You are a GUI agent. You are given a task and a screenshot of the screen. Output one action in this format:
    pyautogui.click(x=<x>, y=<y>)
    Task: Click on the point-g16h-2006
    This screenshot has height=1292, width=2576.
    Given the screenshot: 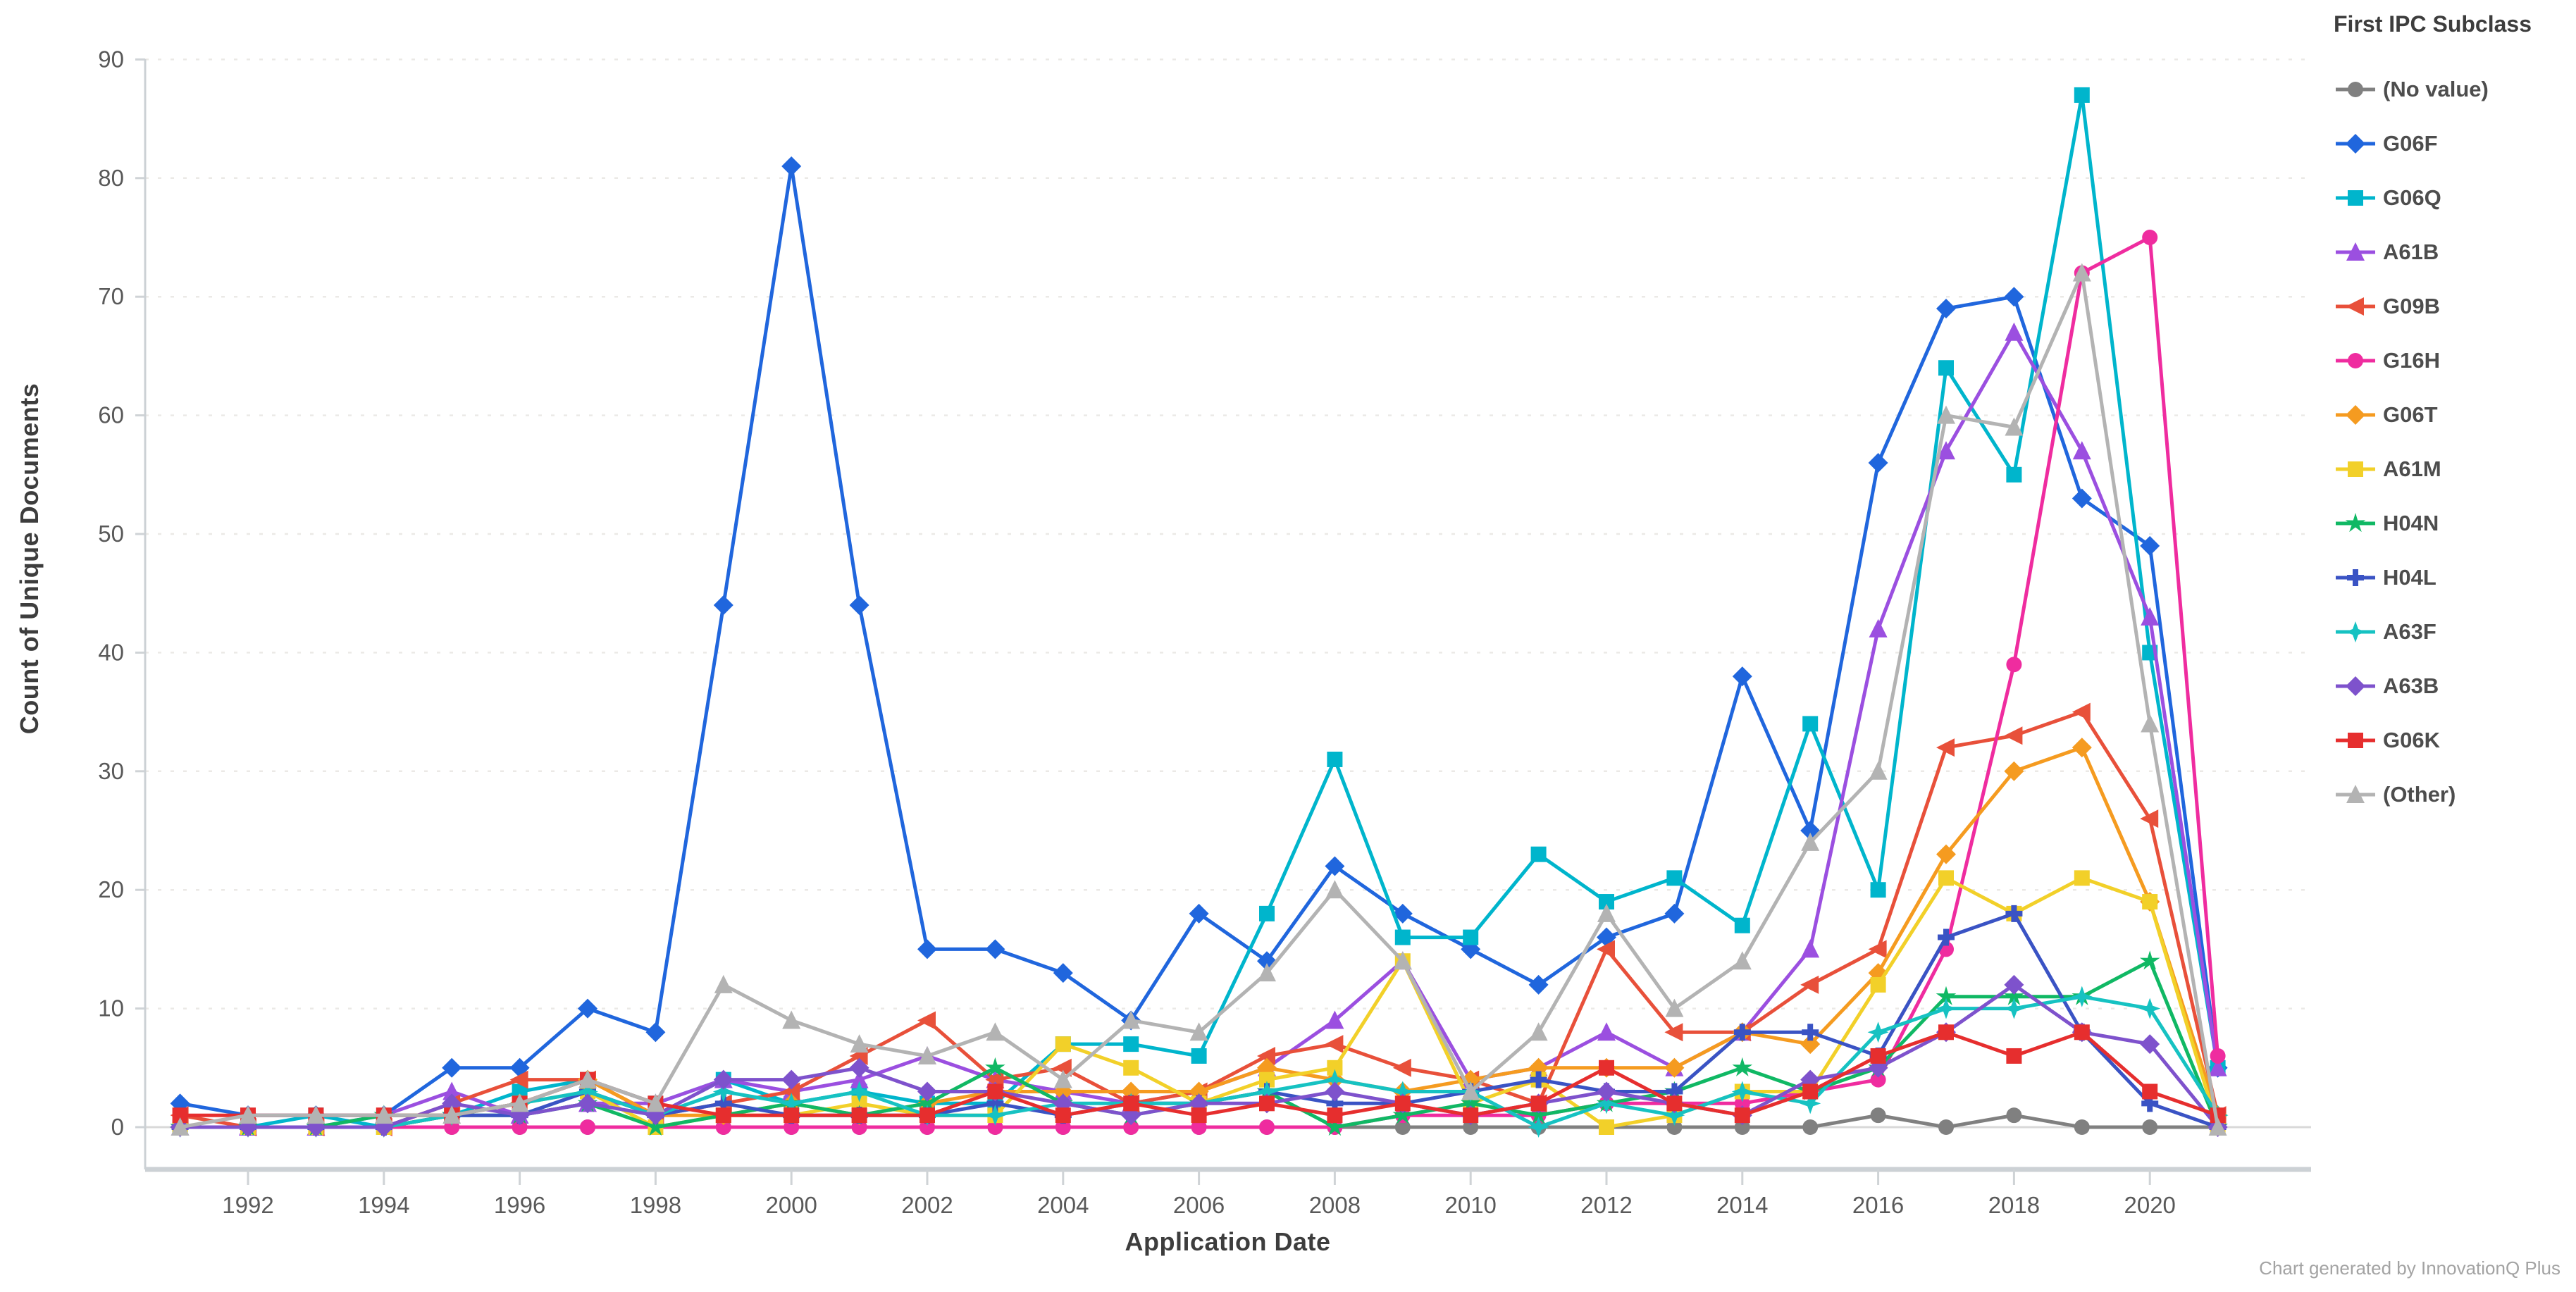 What is the action you would take?
    pyautogui.click(x=1199, y=1127)
    